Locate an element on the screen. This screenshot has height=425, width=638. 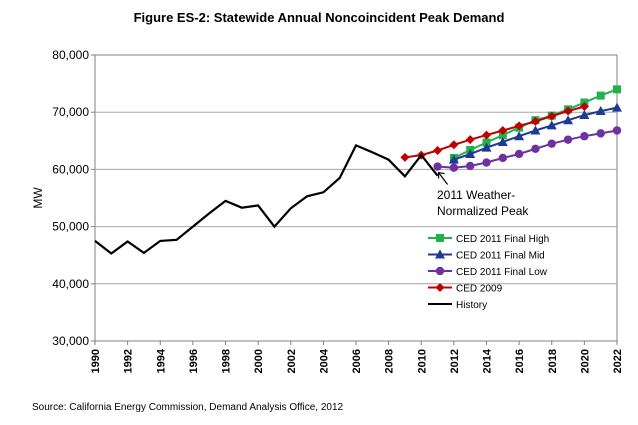
annotation-text: 2011 Weather- is located at coordinates (476, 195).